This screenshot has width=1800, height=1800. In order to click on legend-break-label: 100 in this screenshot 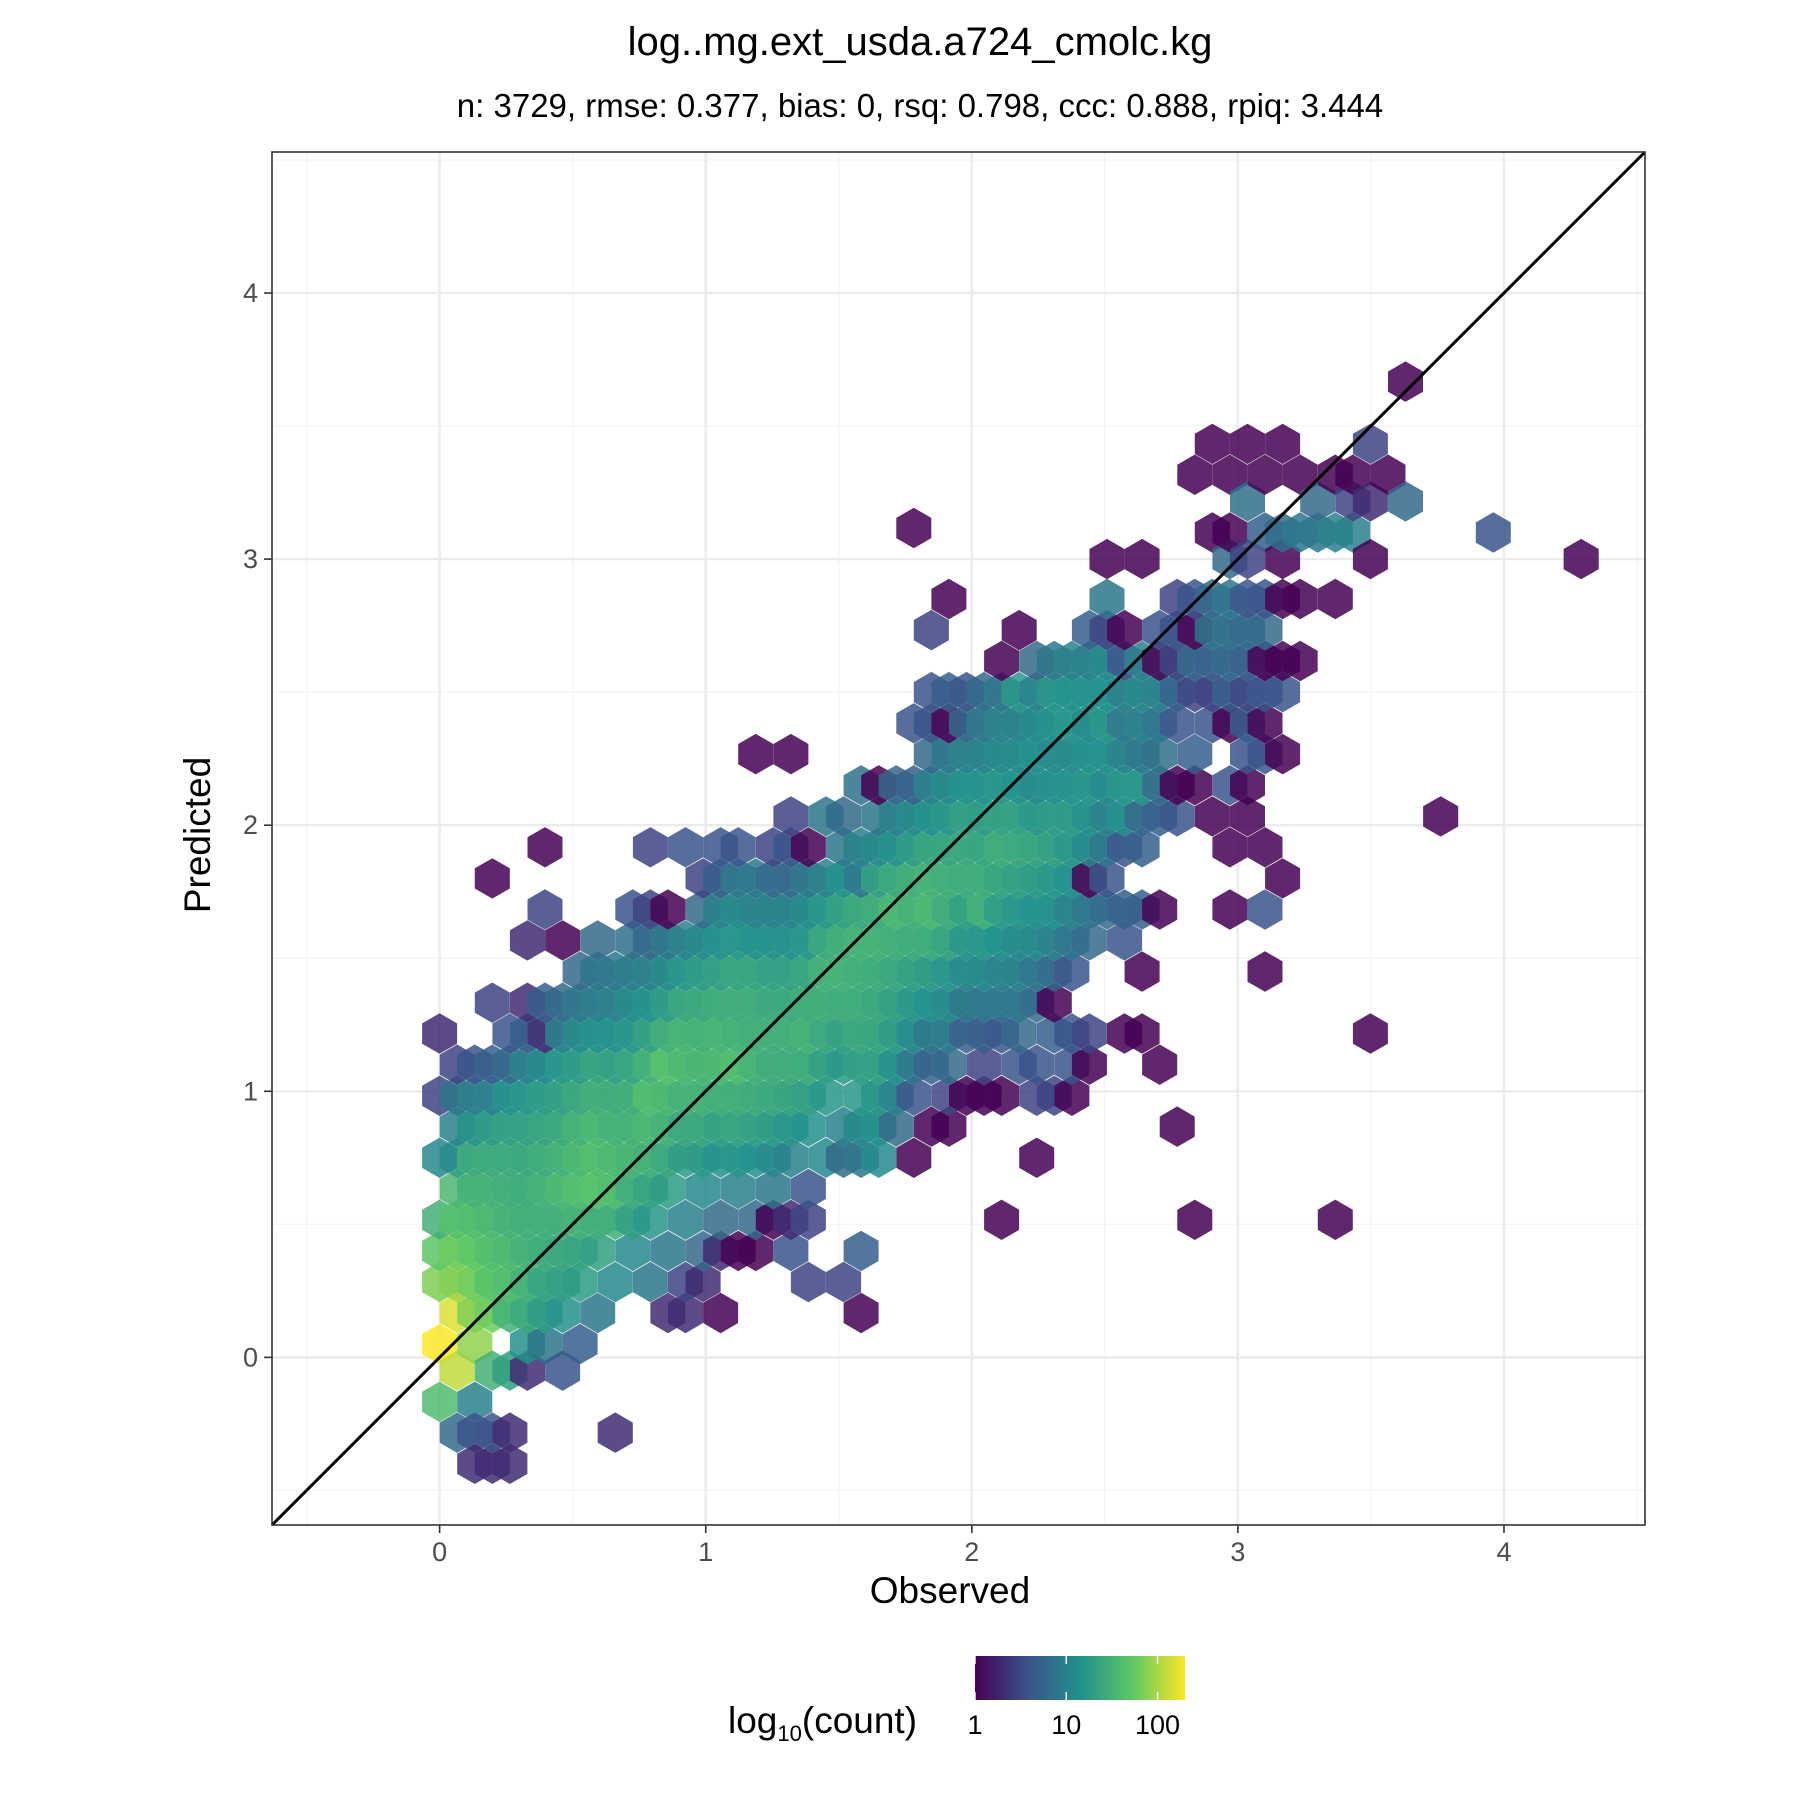, I will do `click(1157, 1725)`.